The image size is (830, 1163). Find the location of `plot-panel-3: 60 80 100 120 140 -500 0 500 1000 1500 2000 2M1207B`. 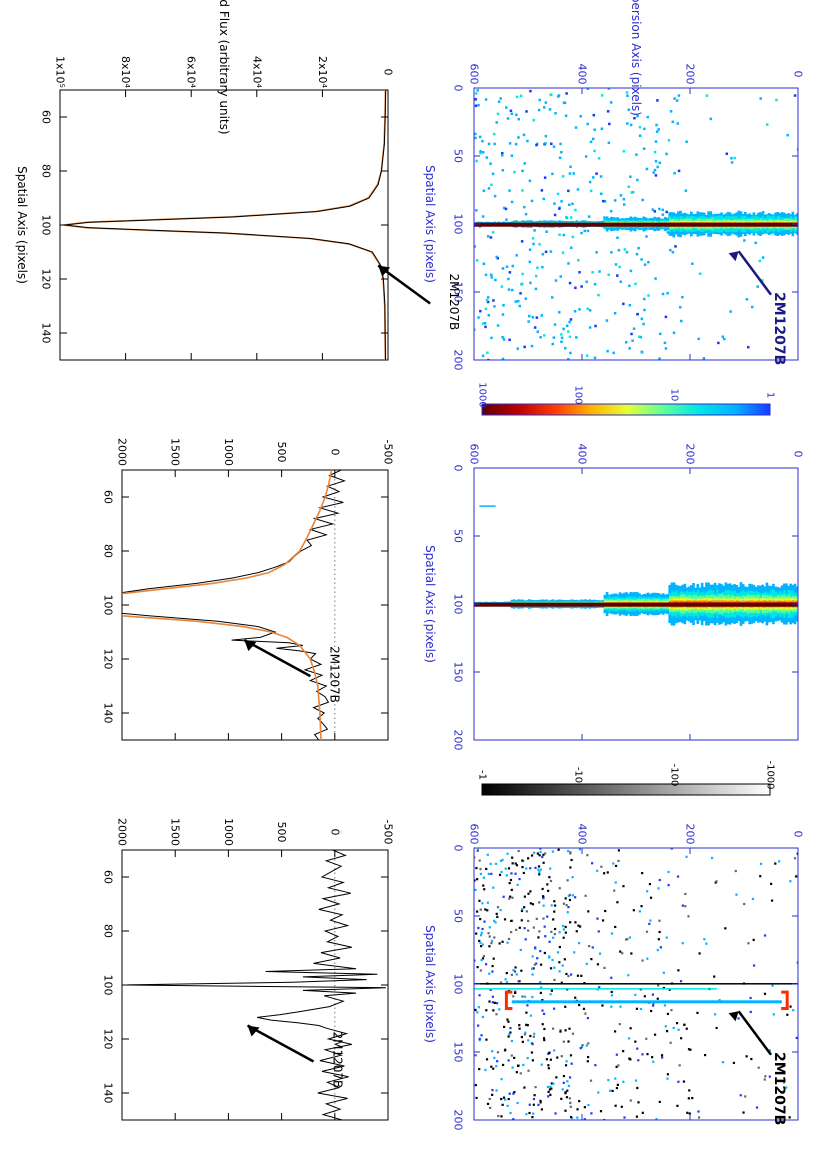

plot-panel-3: 60 80 100 120 140 -500 0 500 1000 1500 2000 2M1207B is located at coordinates (248, 969).